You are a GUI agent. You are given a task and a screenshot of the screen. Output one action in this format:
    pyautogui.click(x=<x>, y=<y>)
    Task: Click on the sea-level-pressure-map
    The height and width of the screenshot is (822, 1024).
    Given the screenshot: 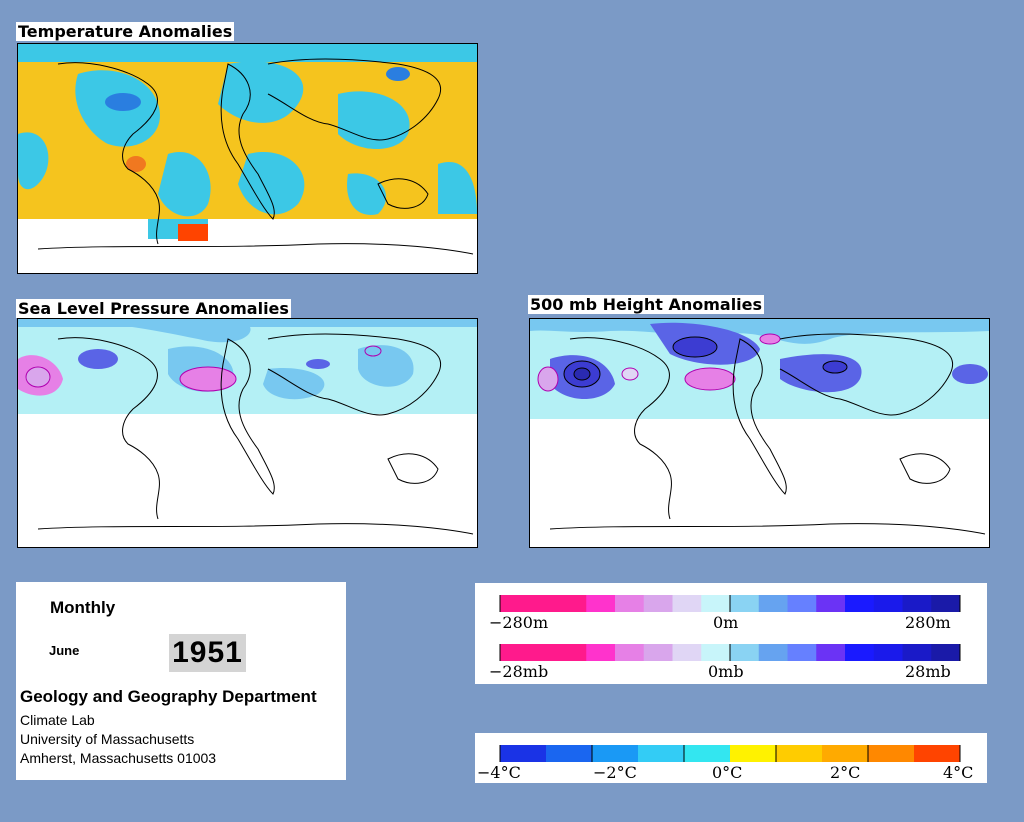 What is the action you would take?
    pyautogui.click(x=247, y=433)
    